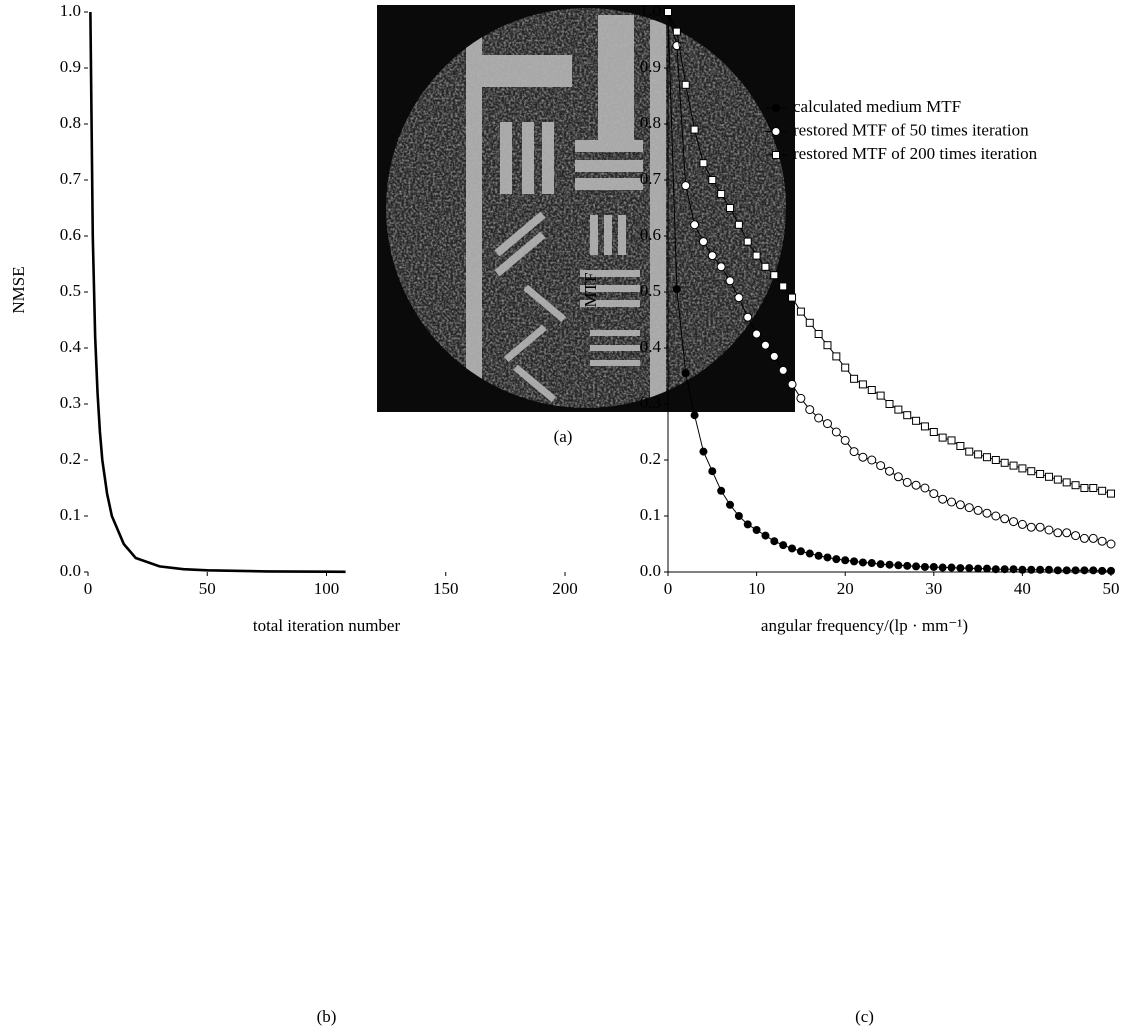  What do you see at coordinates (650, 402) in the screenshot?
I see `y-tick-label: 0.3` at bounding box center [650, 402].